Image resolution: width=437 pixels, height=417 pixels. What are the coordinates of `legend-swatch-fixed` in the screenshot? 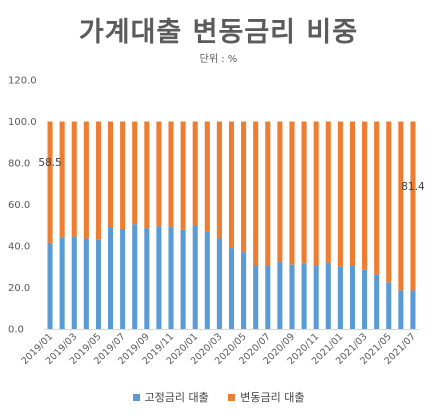 It's located at (136, 397).